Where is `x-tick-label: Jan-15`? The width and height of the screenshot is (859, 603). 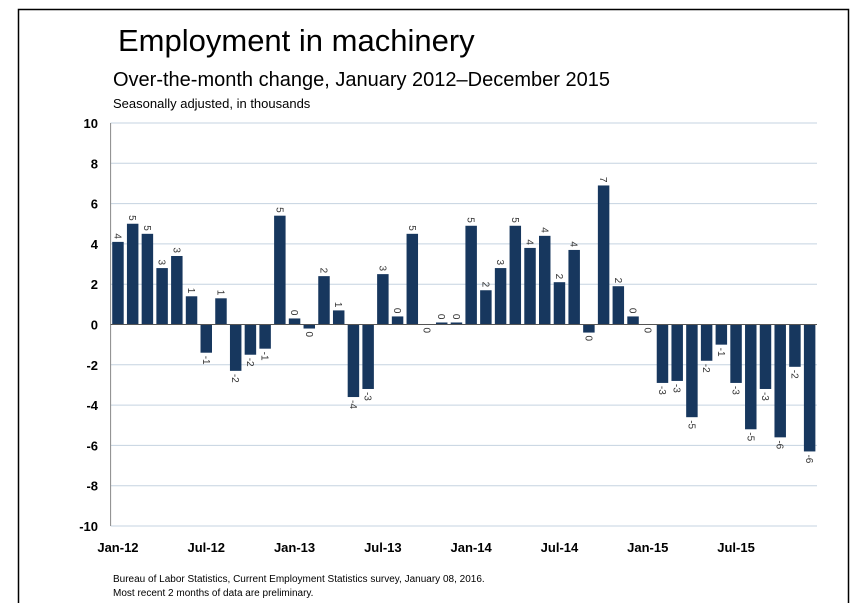
x-tick-label: Jan-15 is located at coordinates (647, 547).